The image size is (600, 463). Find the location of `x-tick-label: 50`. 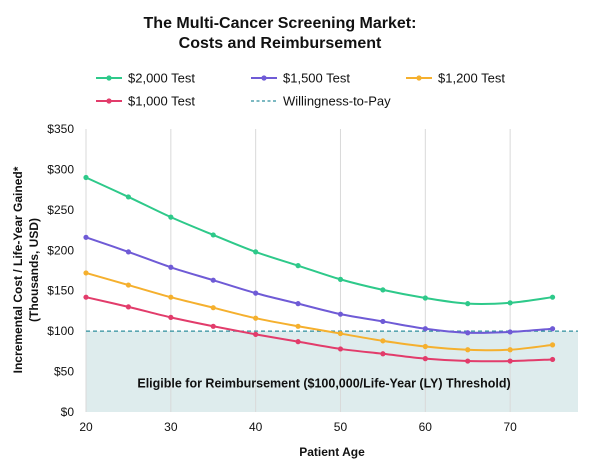

x-tick-label: 50 is located at coordinates (341, 427).